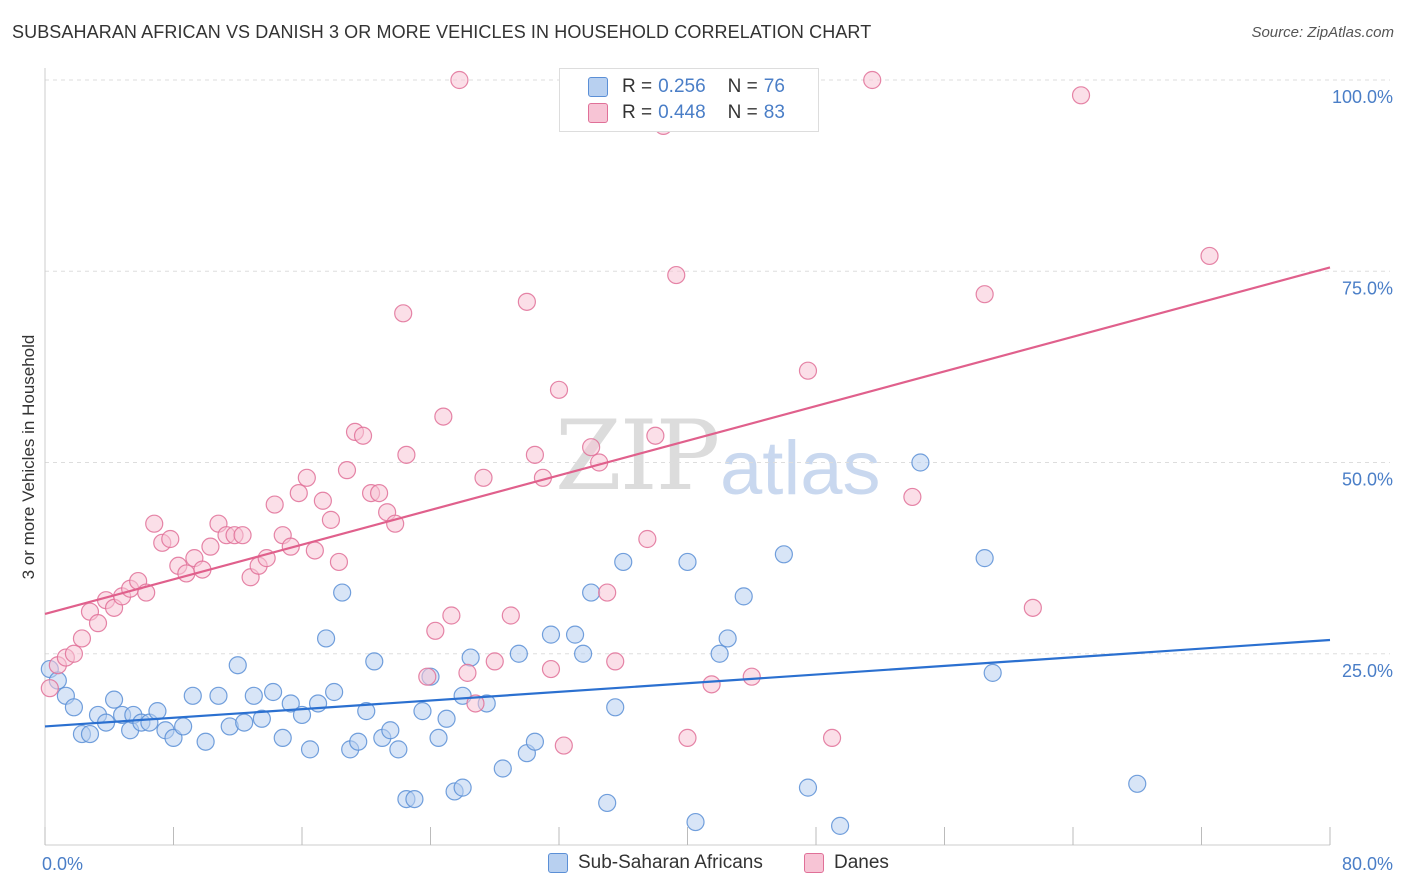 This screenshot has width=1406, height=892. I want to click on bottom-legend-blue-icon, so click(558, 863).